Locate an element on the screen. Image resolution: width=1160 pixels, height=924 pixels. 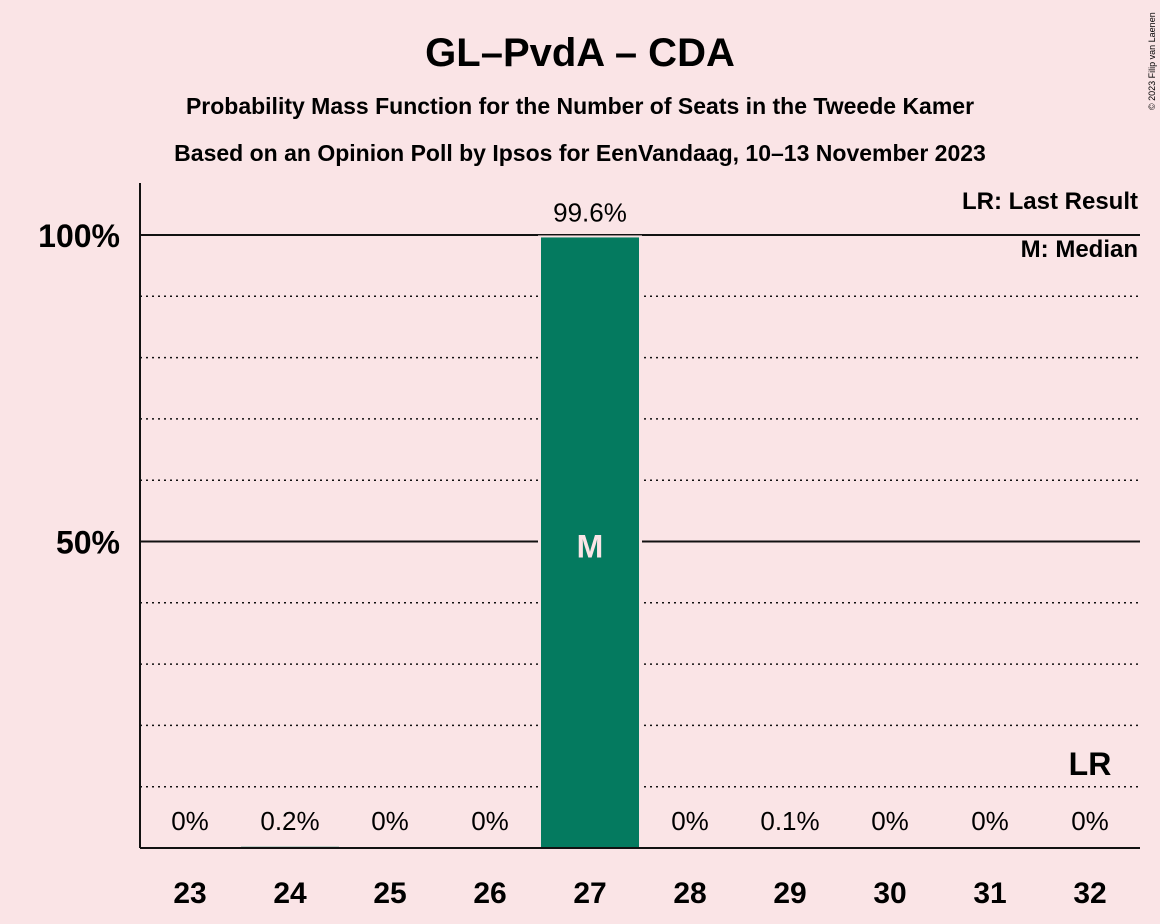
value-label-27: 99.6% is located at coordinates (590, 212).